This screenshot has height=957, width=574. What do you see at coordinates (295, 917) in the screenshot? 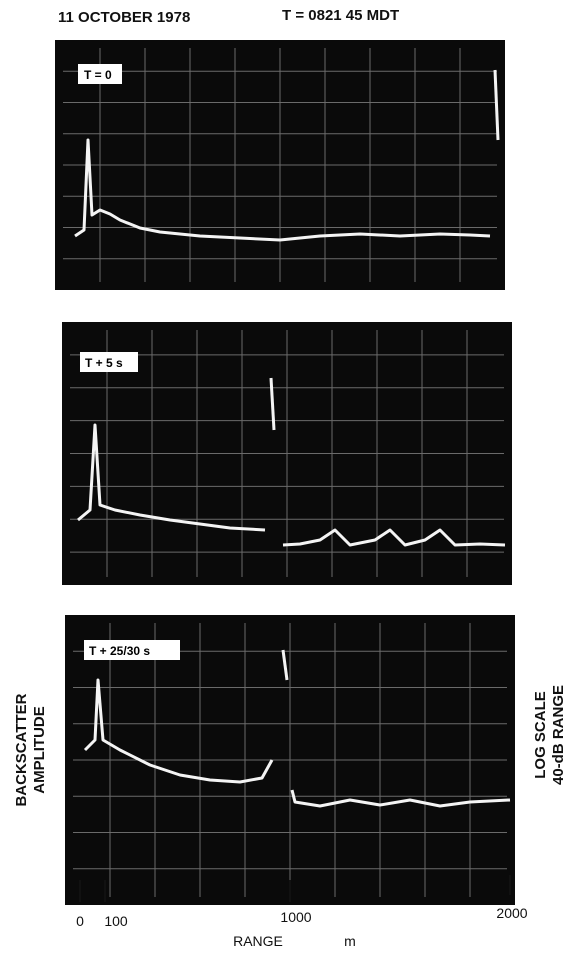
I see `range-tick-label: 1000` at bounding box center [295, 917].